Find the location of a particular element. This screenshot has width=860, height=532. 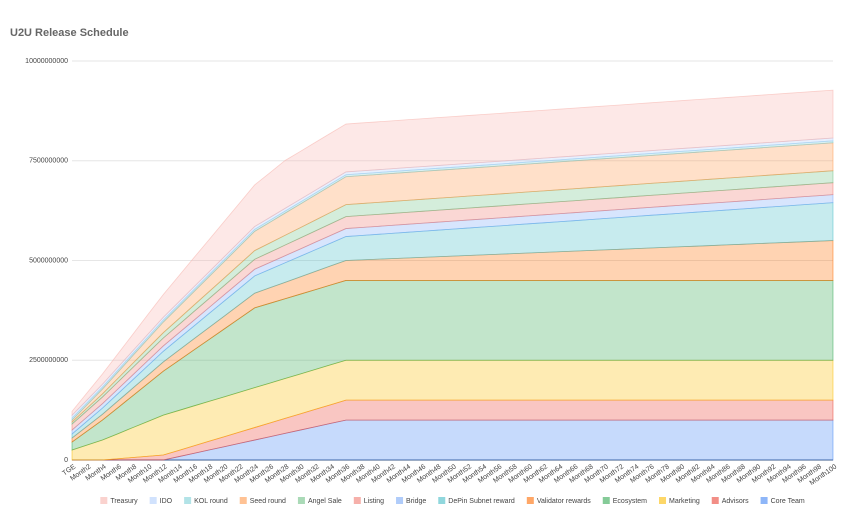

y-tick-label: 10000000000 is located at coordinates (46, 61).